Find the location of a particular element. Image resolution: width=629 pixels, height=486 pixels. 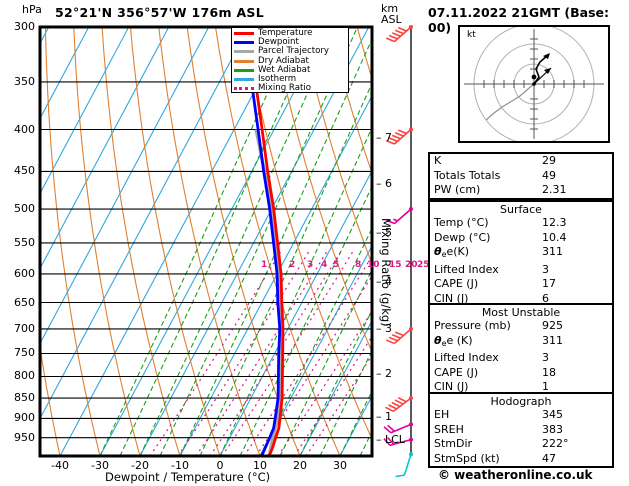

pressure-tick-550: 550 is located at coordinates (24, 242).